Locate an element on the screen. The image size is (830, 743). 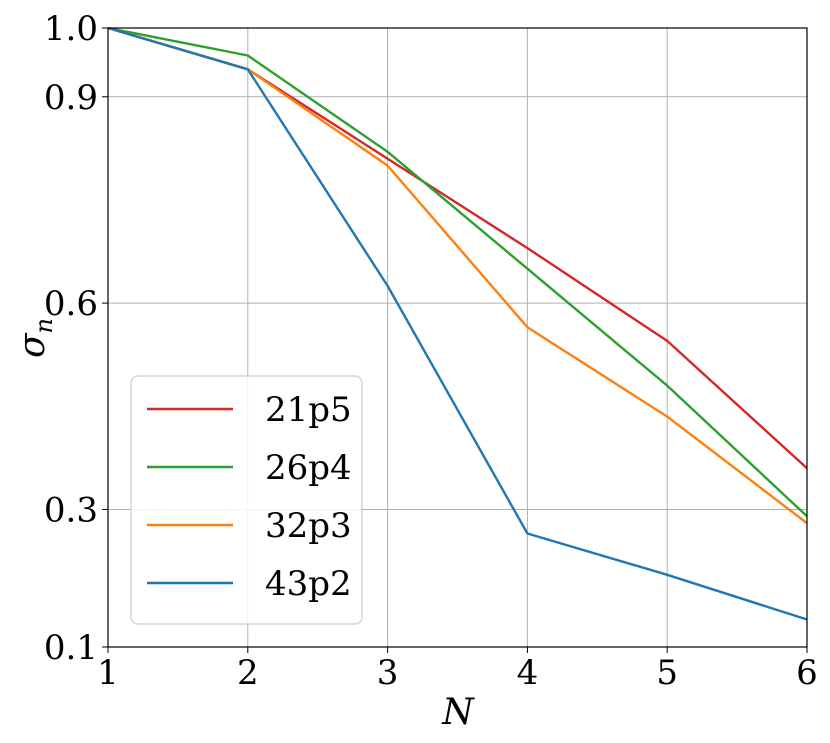
y-axis-label-main: σ is located at coordinates (32, 345).